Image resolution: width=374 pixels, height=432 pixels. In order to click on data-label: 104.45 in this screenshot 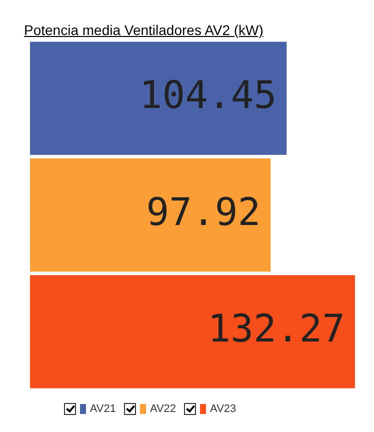, I will do `click(208, 95)`.